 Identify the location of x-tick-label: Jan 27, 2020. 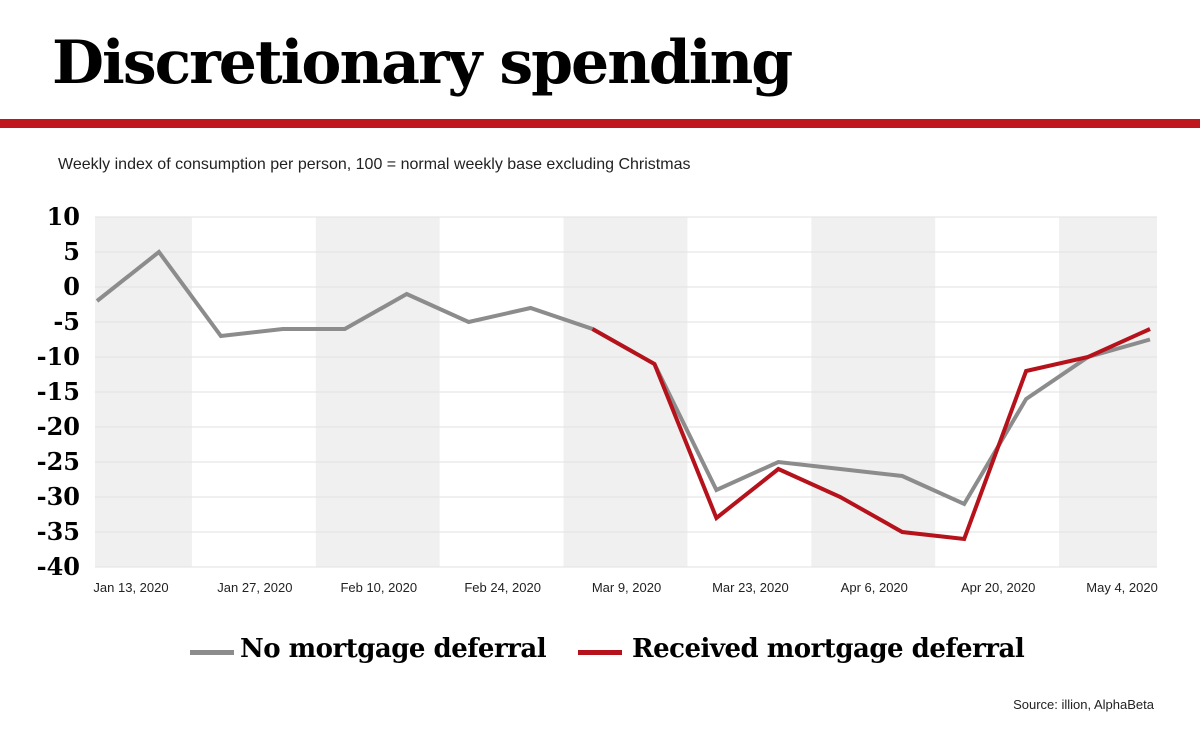
(254, 587).